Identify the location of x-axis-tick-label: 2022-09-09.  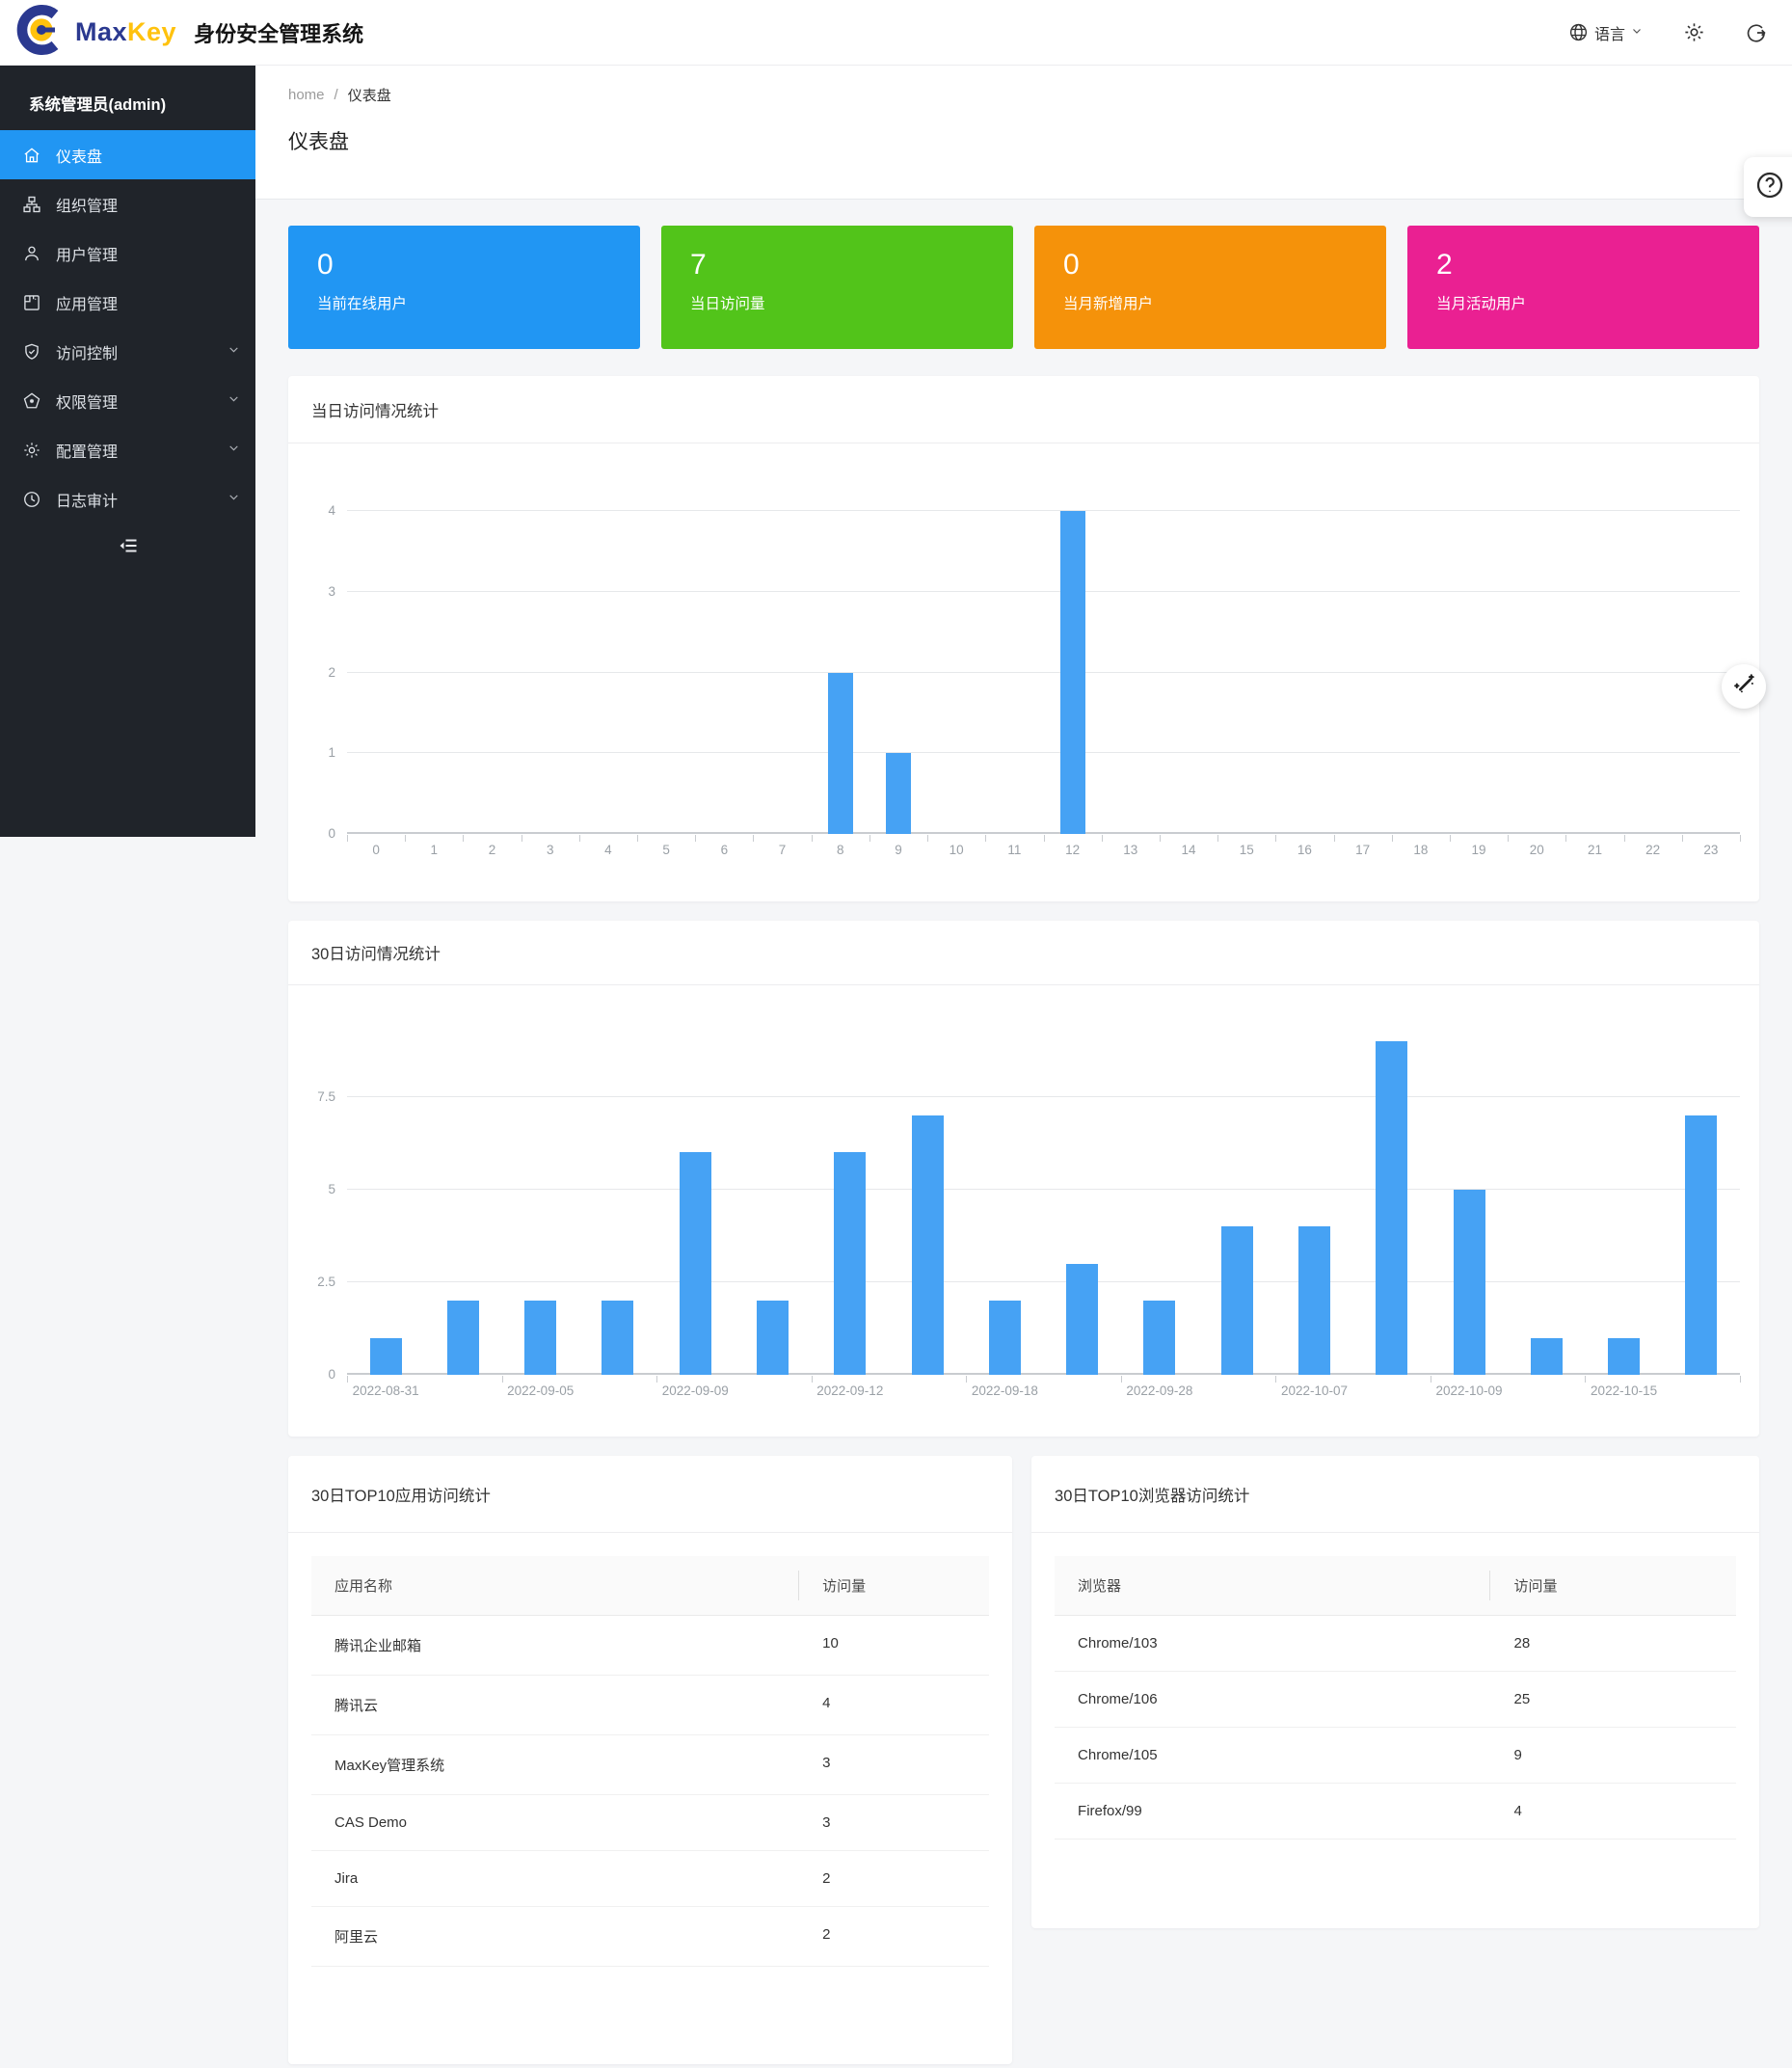
(695, 1390).